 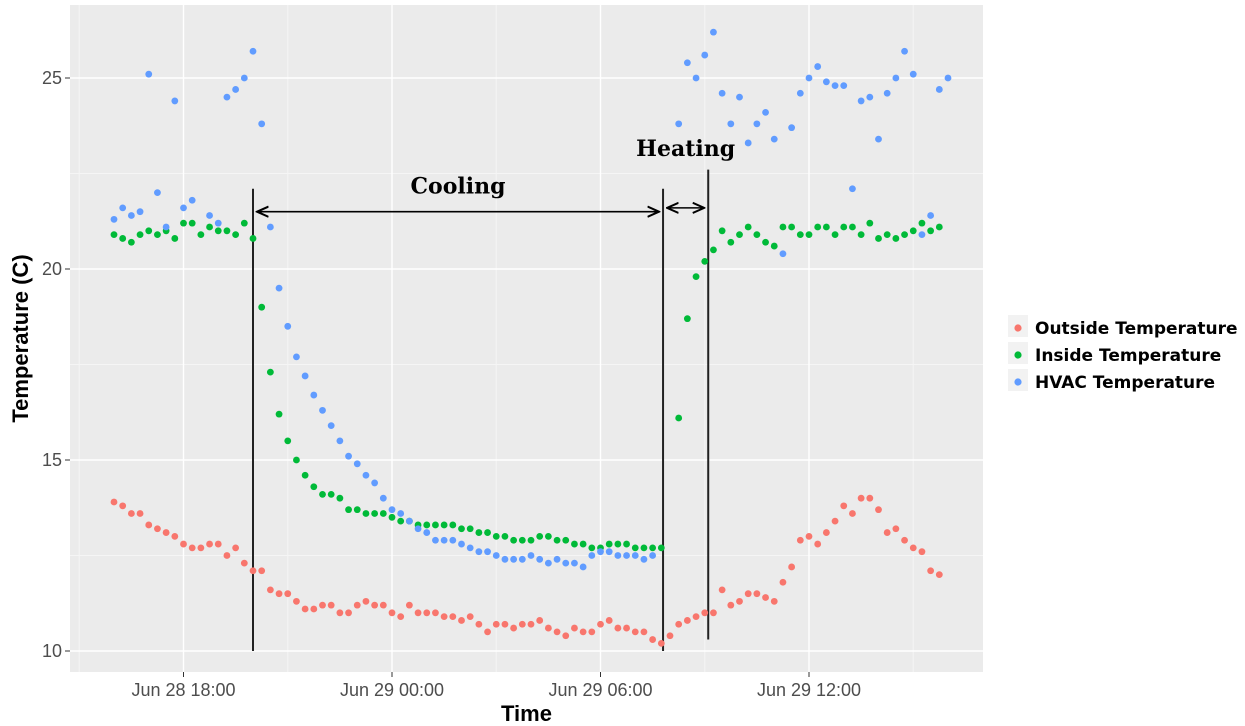 I want to click on x-axis-title: Time, so click(x=526, y=713).